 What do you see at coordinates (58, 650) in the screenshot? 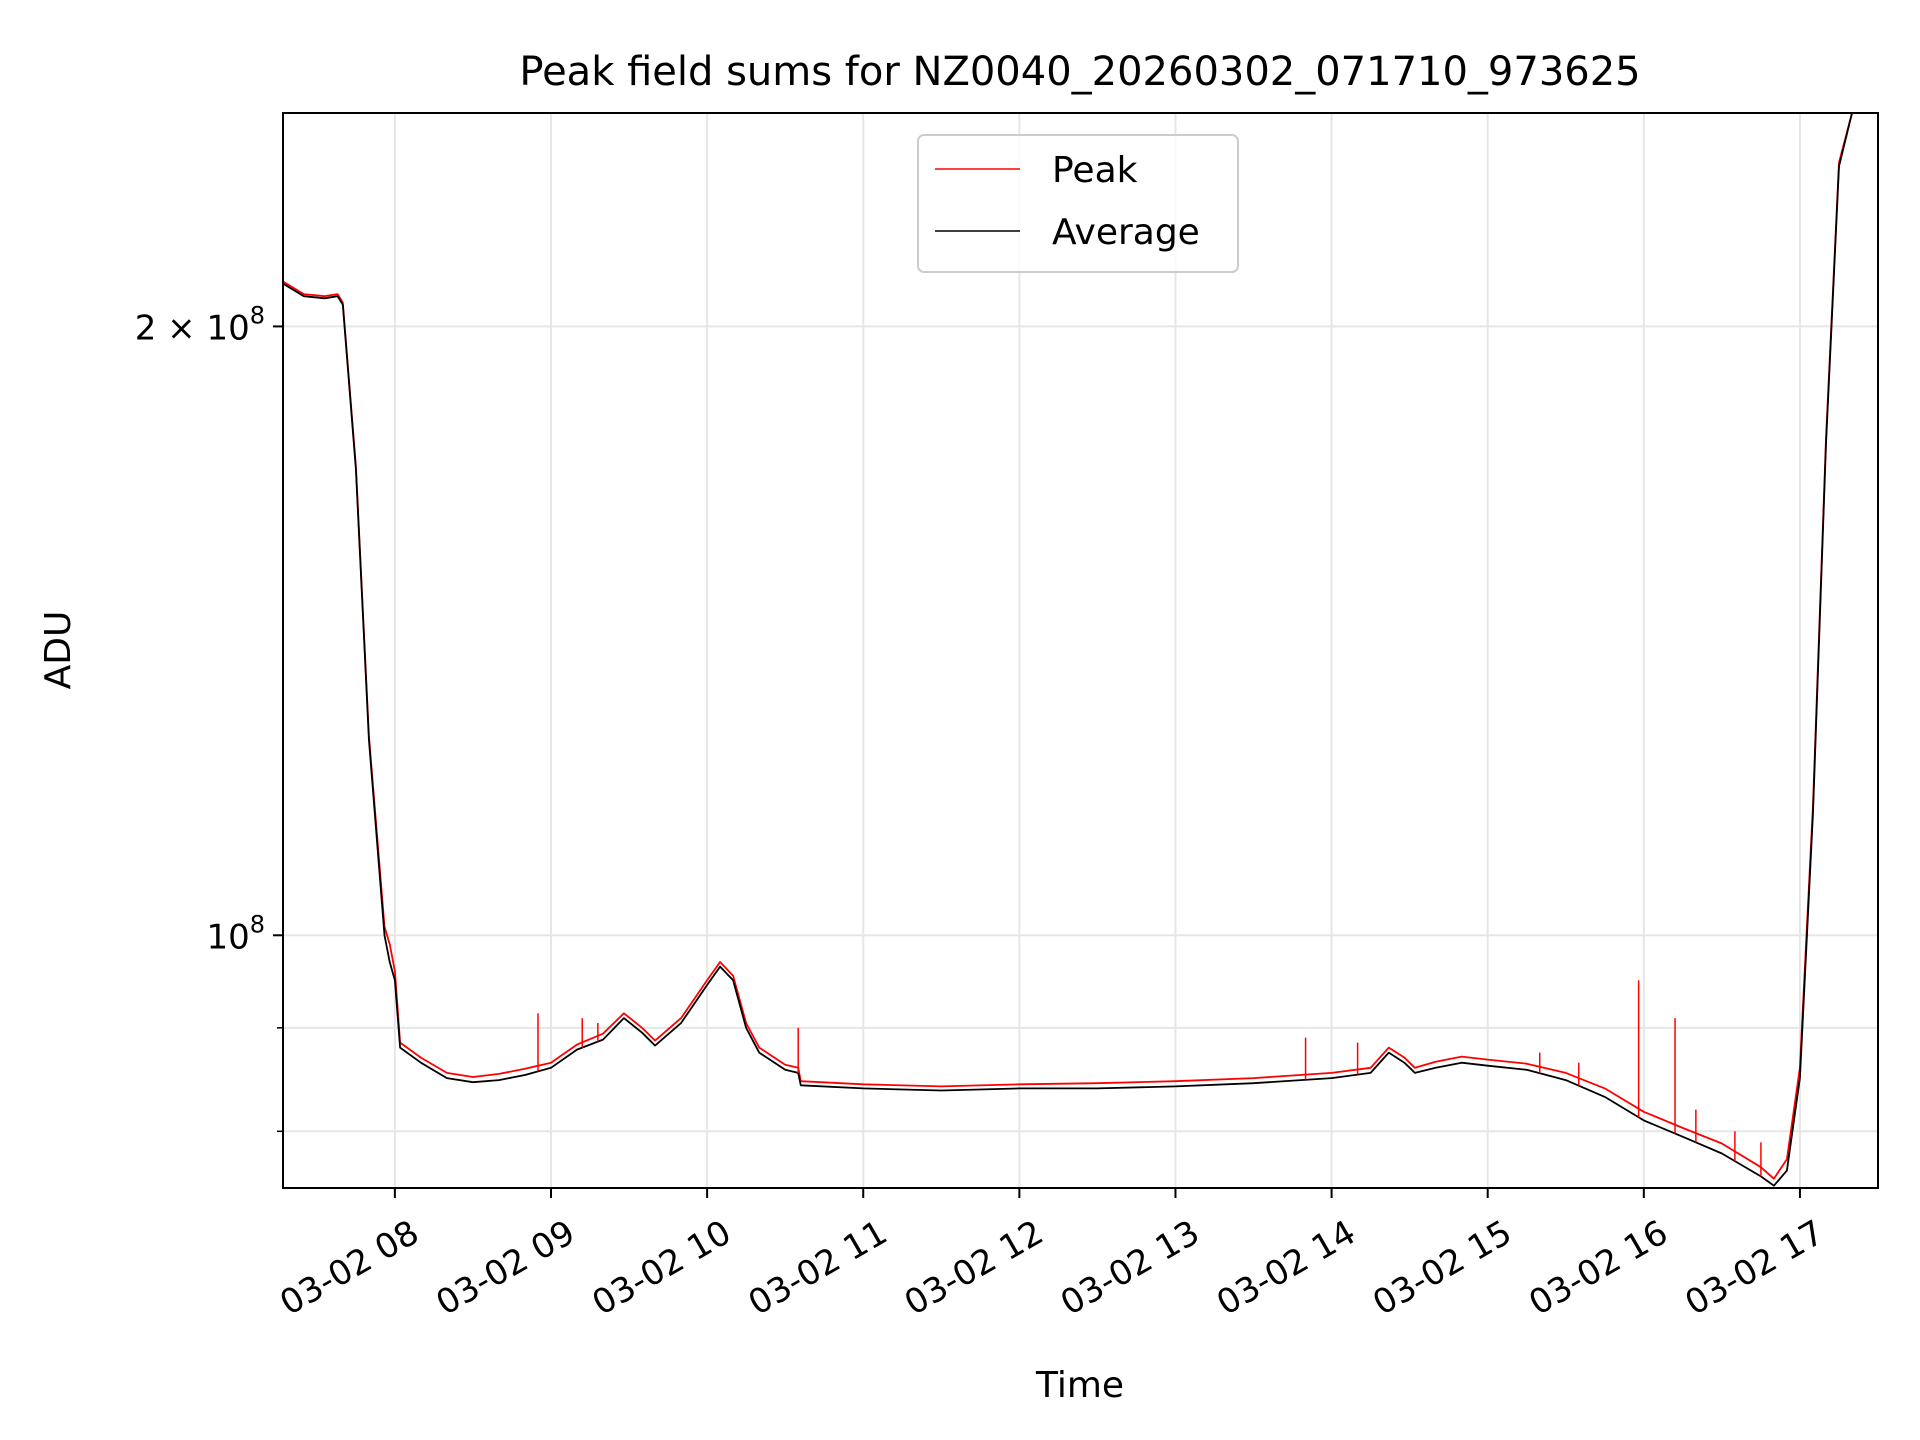
I see `y-axis-label: ADU` at bounding box center [58, 650].